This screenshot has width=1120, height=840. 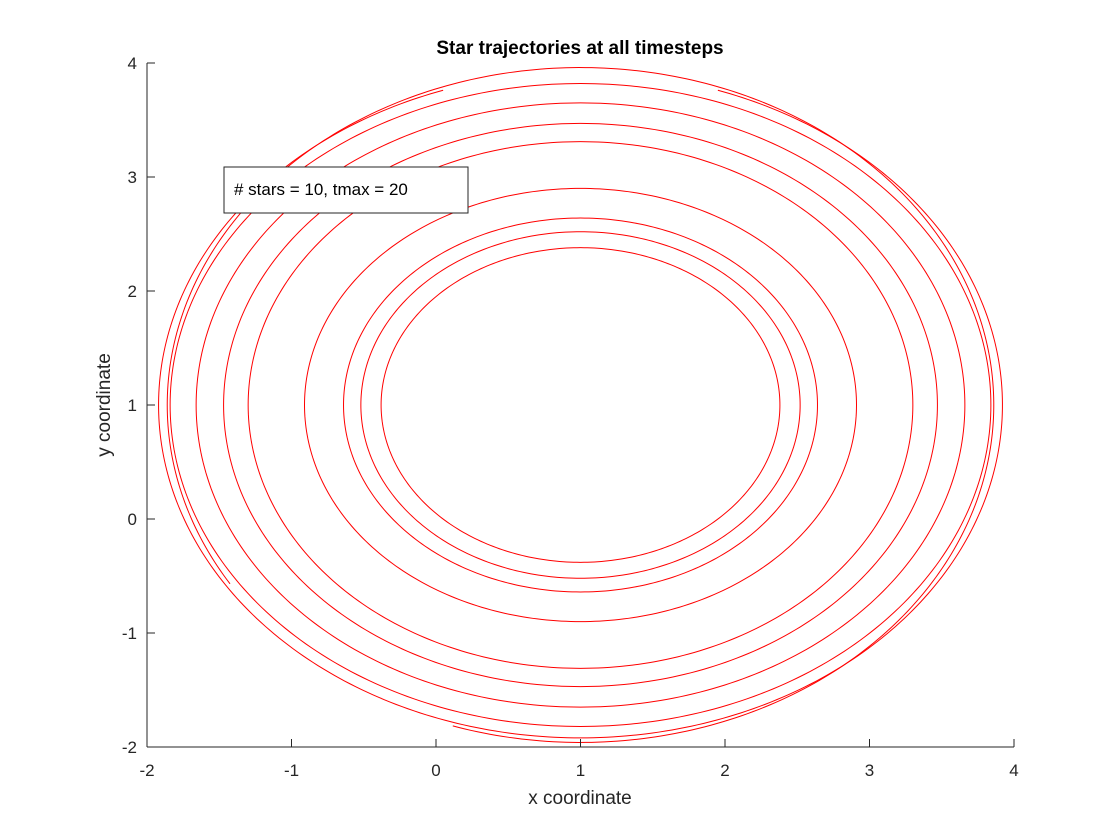 What do you see at coordinates (138, 405) in the screenshot?
I see `y-ticks: -2 -1 0 1 2 3 4` at bounding box center [138, 405].